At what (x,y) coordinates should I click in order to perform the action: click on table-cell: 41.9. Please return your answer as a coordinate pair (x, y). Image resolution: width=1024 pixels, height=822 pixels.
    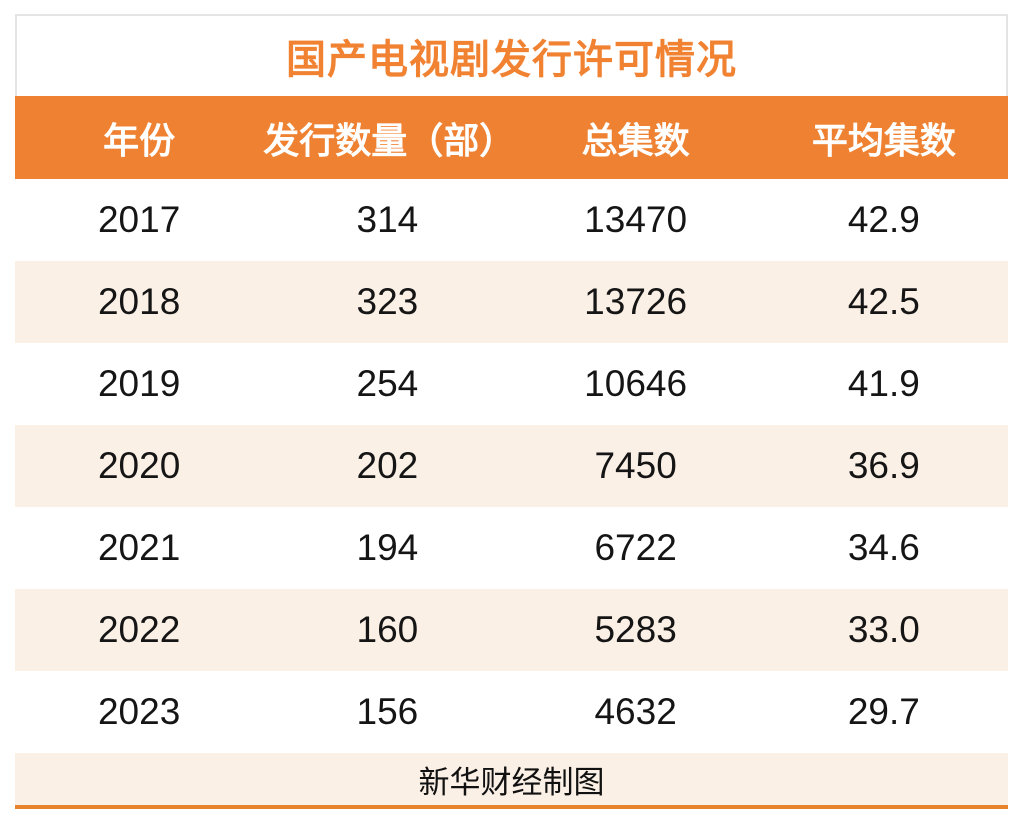
    Looking at the image, I should click on (883, 384).